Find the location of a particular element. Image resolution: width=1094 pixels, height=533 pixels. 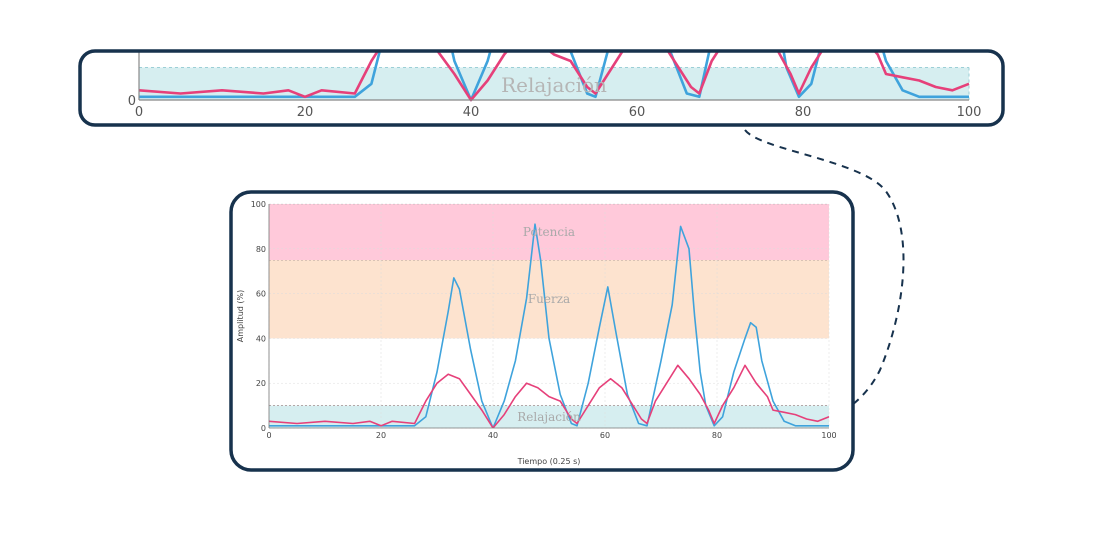

zoom-zone-label: Relajación is located at coordinates (554, 85).